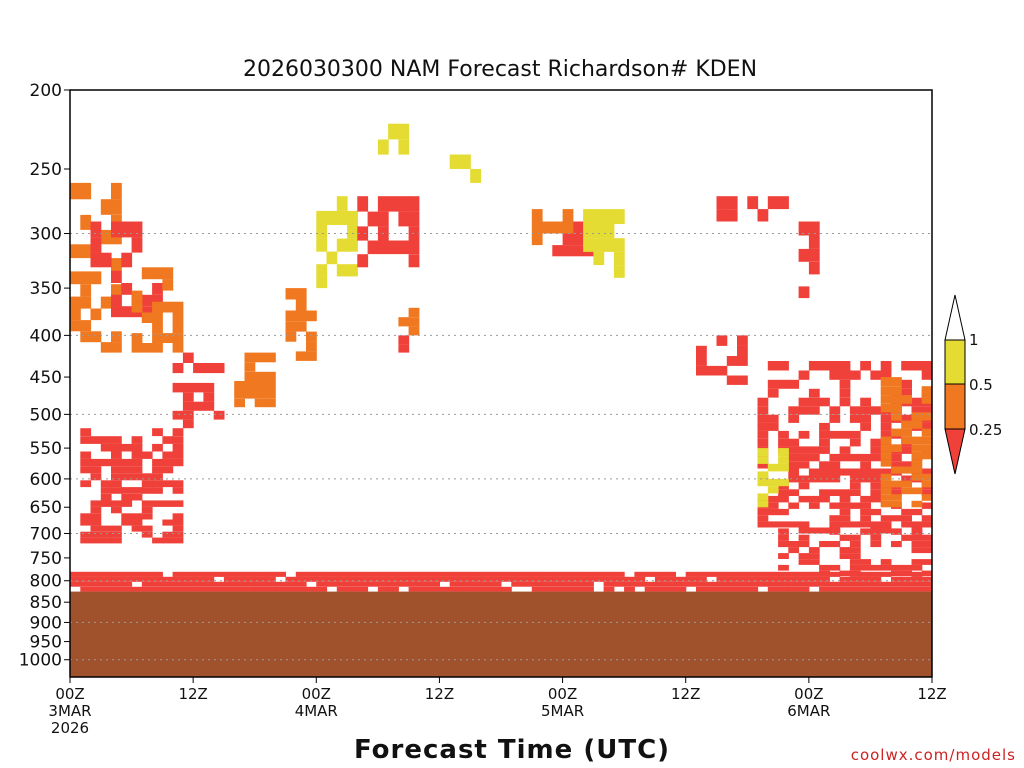  Describe the element at coordinates (685, 694) in the screenshot. I see `x-tick-label: 12Z` at that location.